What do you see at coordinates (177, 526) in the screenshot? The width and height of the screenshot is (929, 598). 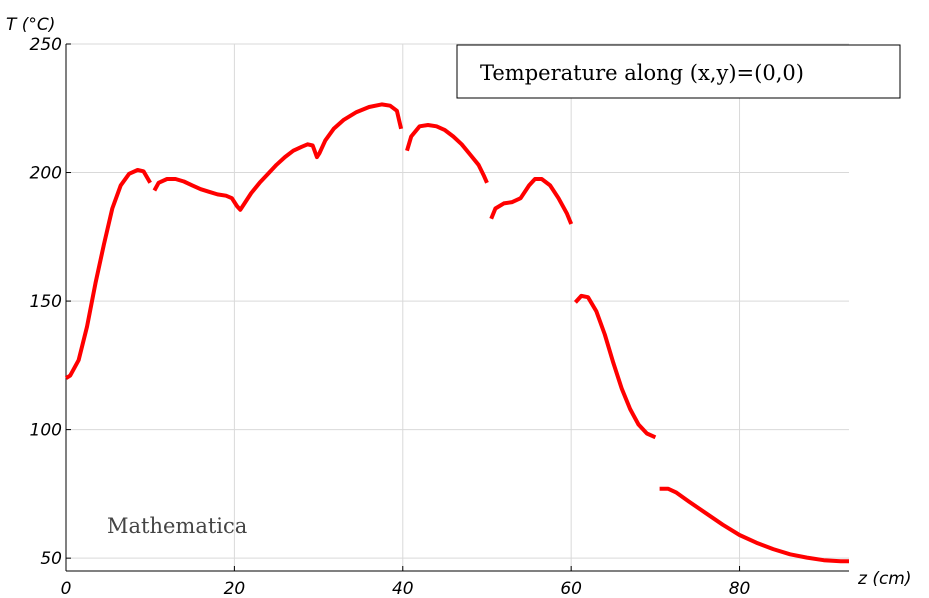 I see `watermark-text: Mathematica` at bounding box center [177, 526].